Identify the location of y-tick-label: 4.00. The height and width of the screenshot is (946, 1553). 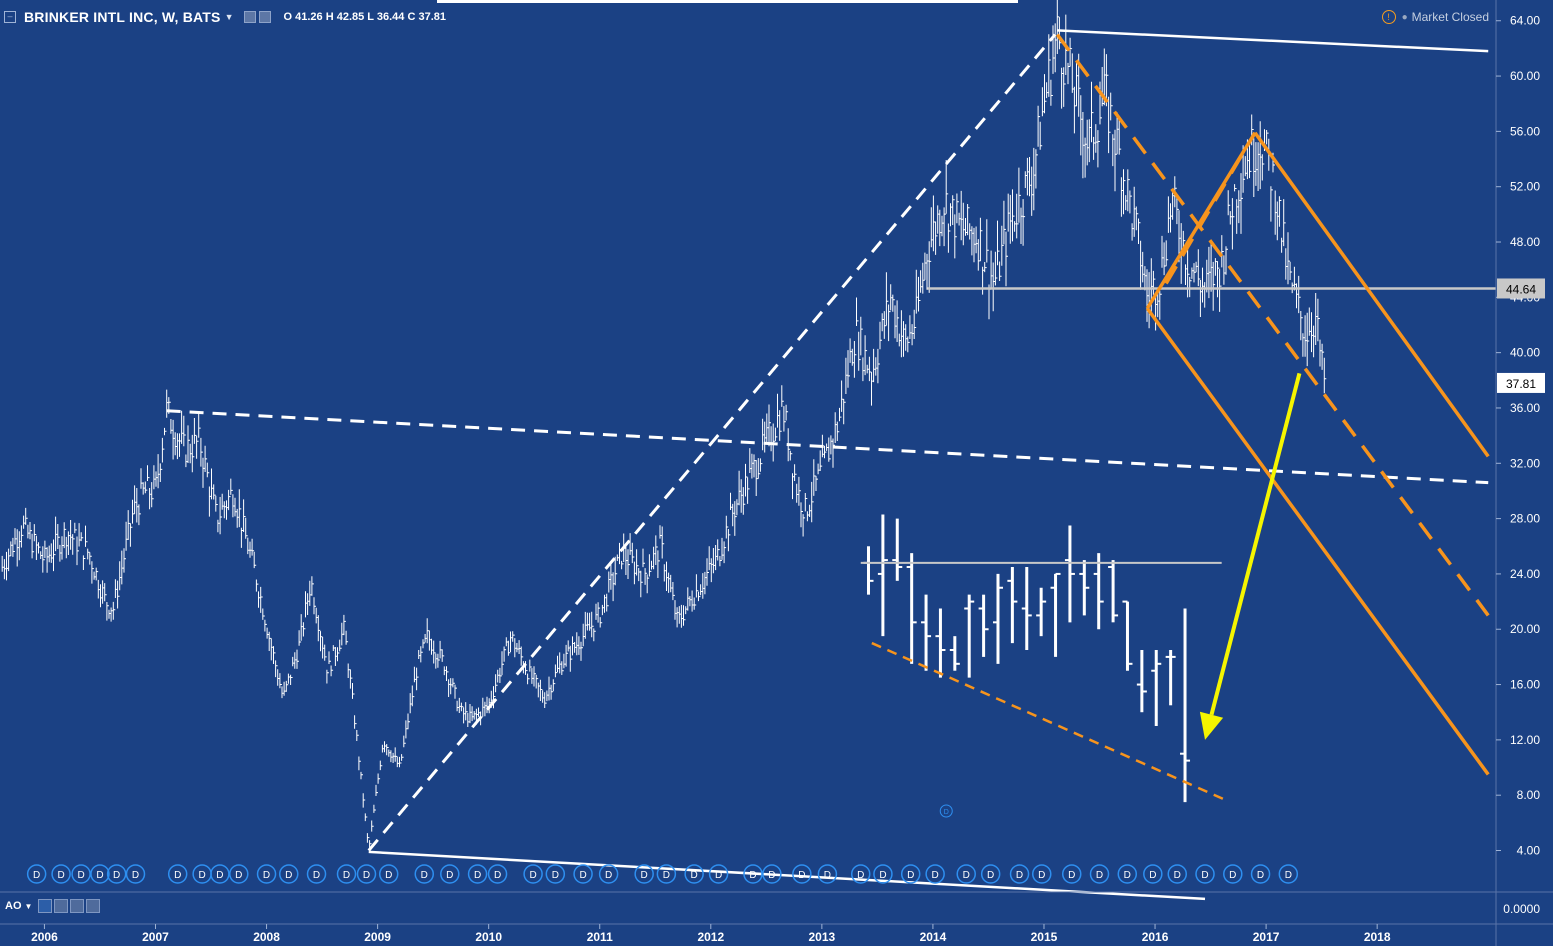
(1529, 851).